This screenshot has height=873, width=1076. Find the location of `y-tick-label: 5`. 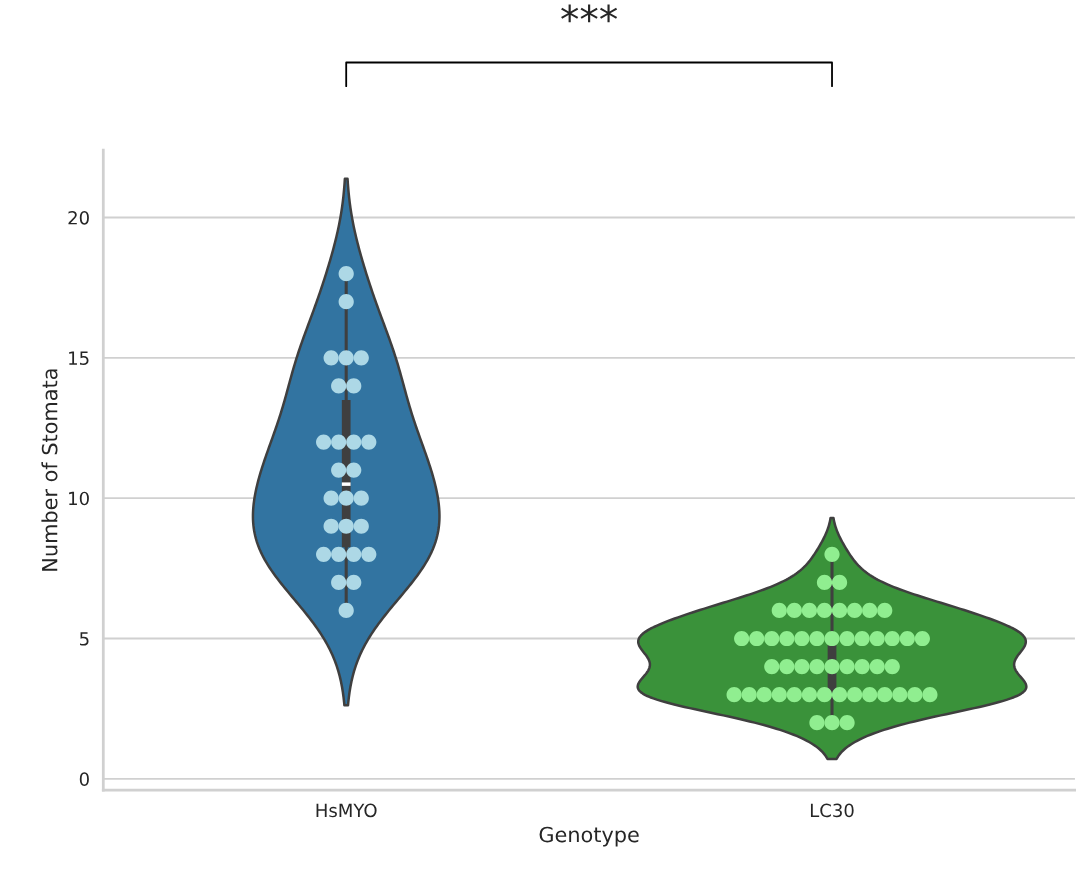

y-tick-label: 5 is located at coordinates (84, 639).